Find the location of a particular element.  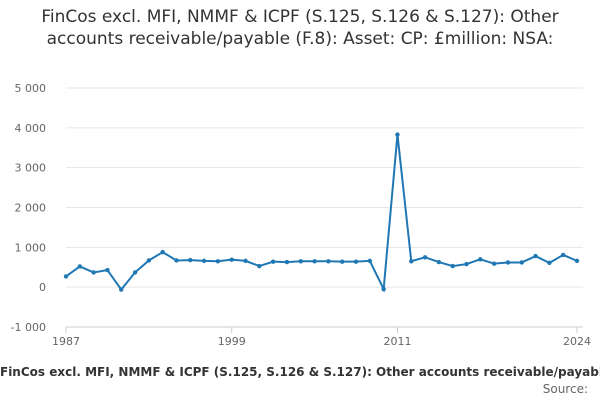

y-tick-label: 4 000 is located at coordinates (31, 128).